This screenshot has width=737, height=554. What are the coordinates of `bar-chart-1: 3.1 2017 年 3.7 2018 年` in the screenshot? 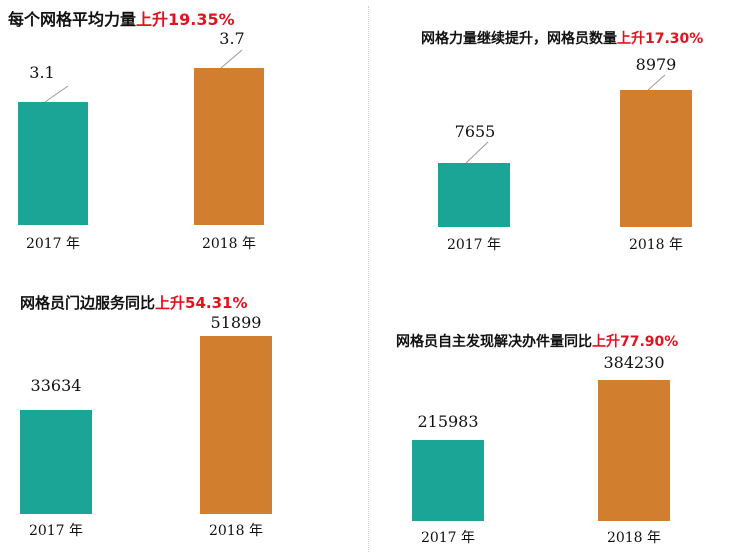 It's located at (141, 140).